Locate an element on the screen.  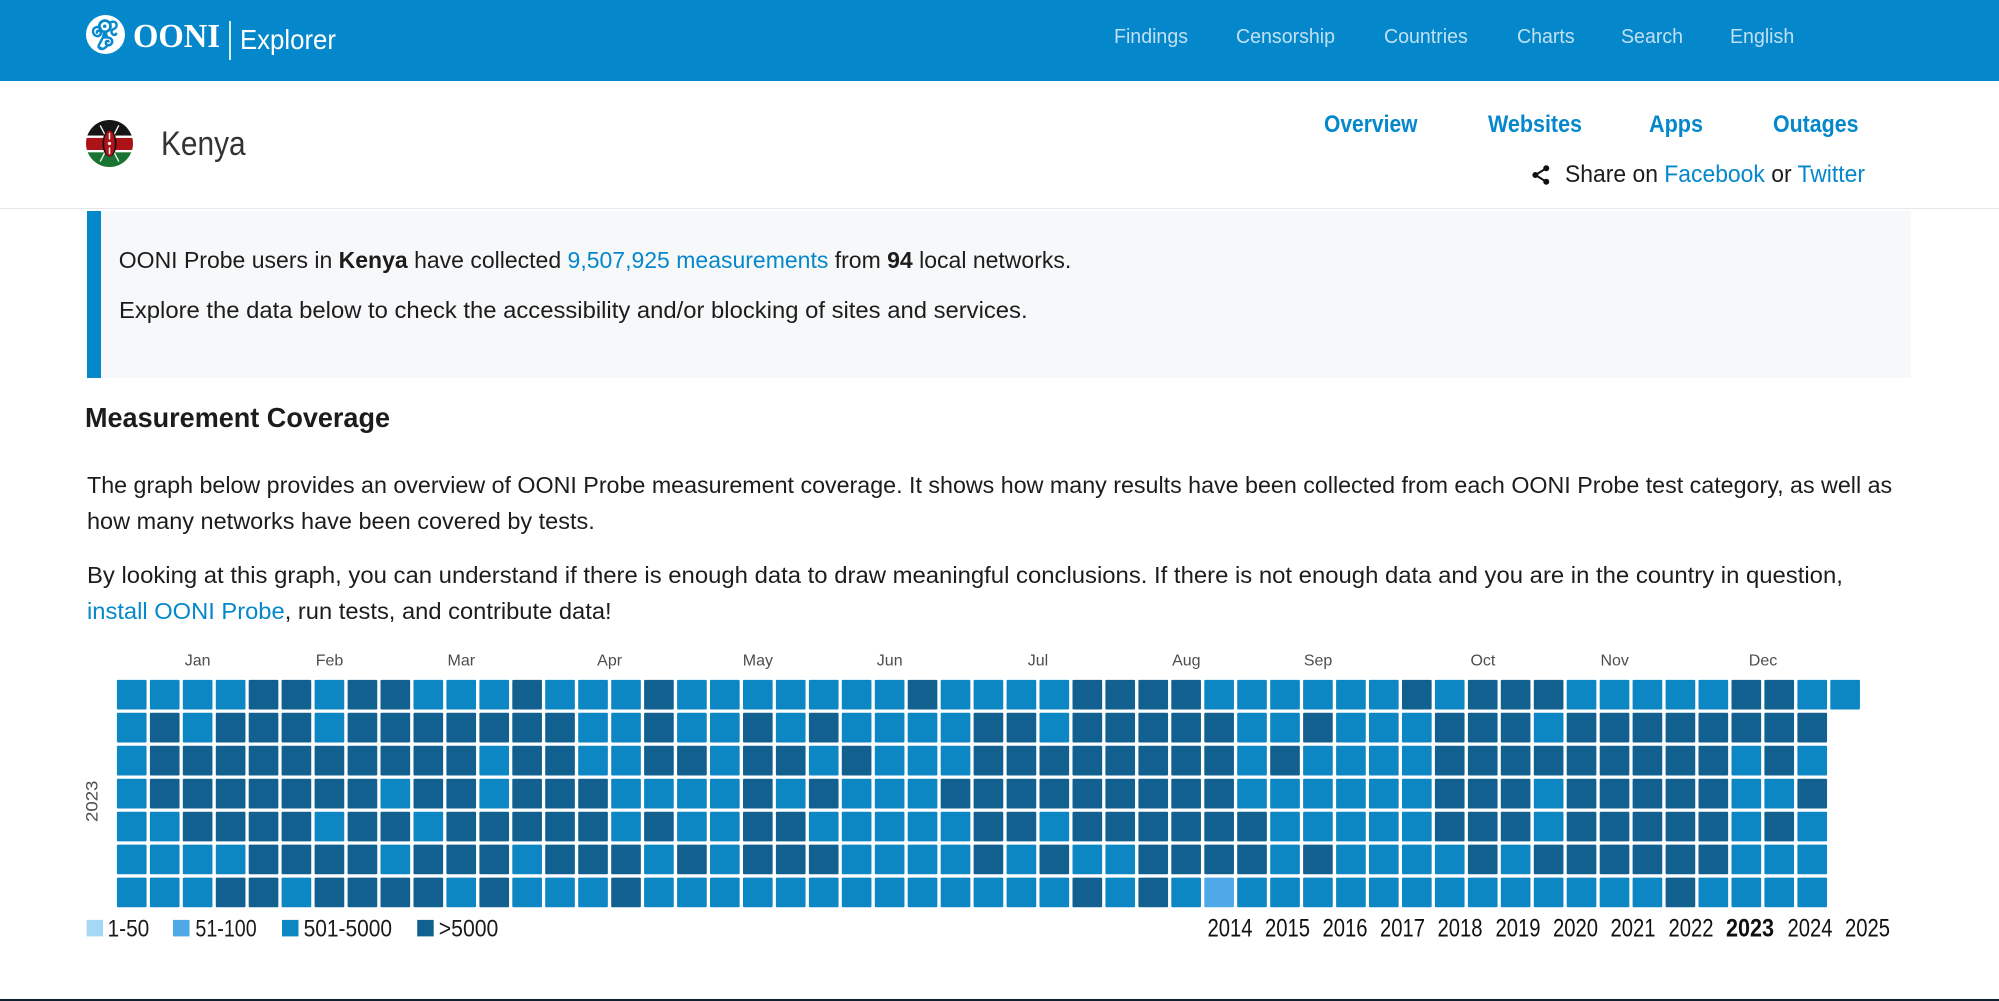
svg-text: 2019 is located at coordinates (1518, 928).